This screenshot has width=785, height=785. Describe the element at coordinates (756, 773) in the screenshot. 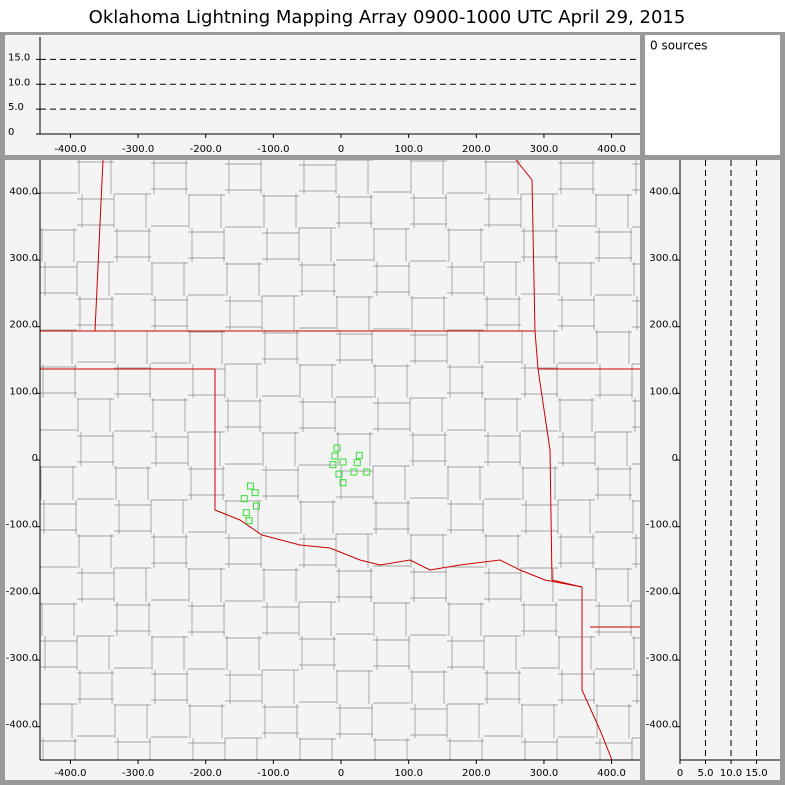

I see `x-tick-label: 15.0` at that location.